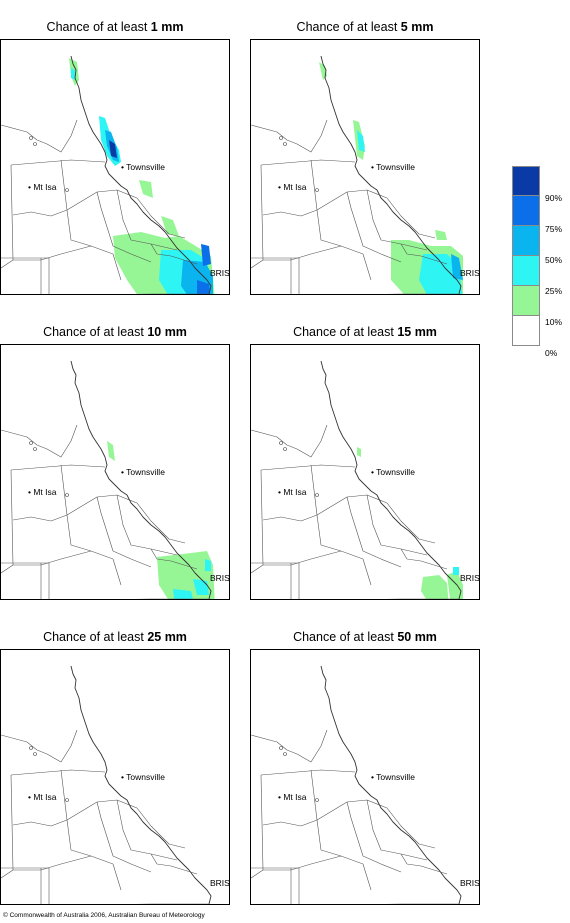 The height and width of the screenshot is (923, 570). Describe the element at coordinates (115, 777) in the screenshot. I see `forecast-map-25mm: • Mt Isa • Townsville BRIS` at that location.